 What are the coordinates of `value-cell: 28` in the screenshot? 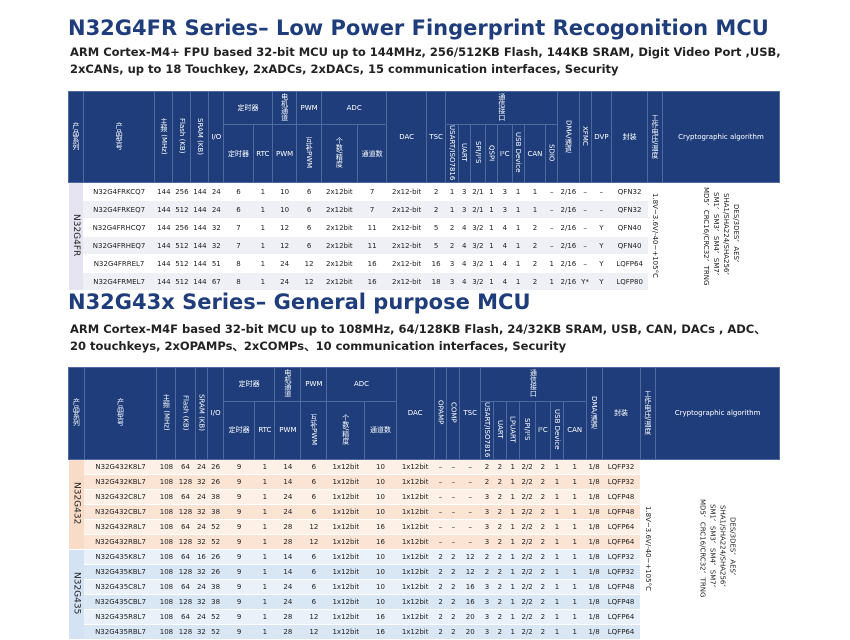 It's located at (287, 542).